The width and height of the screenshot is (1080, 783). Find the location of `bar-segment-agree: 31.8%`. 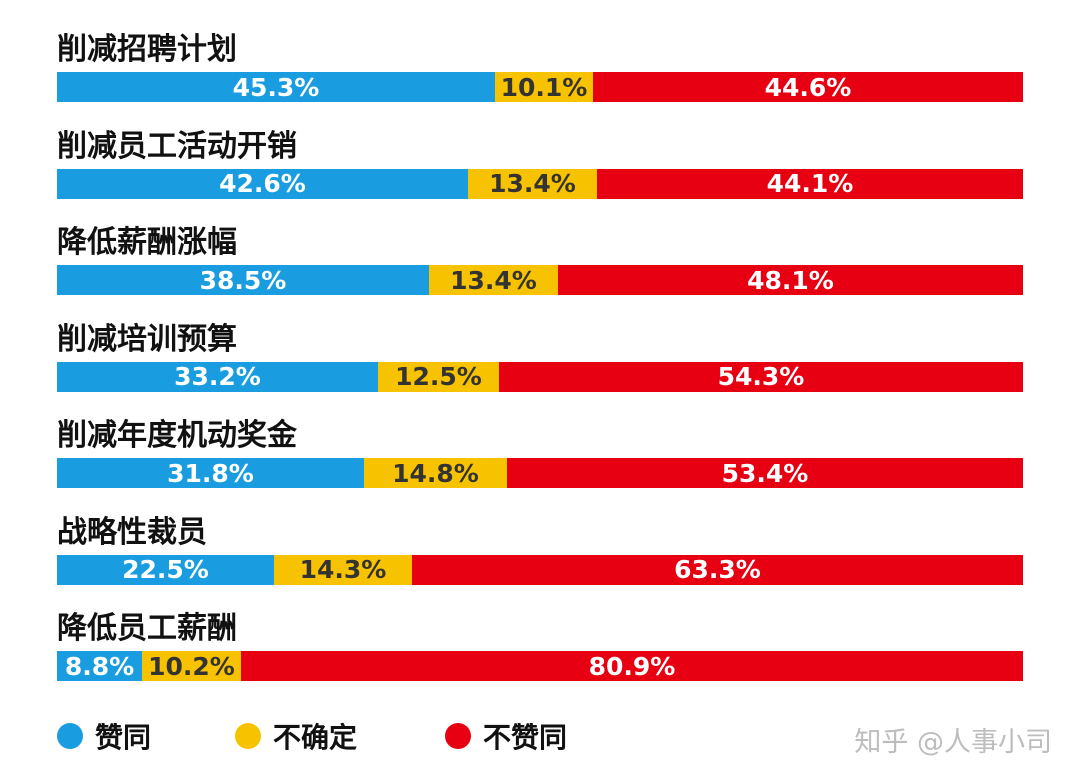

bar-segment-agree: 31.8% is located at coordinates (210, 473).